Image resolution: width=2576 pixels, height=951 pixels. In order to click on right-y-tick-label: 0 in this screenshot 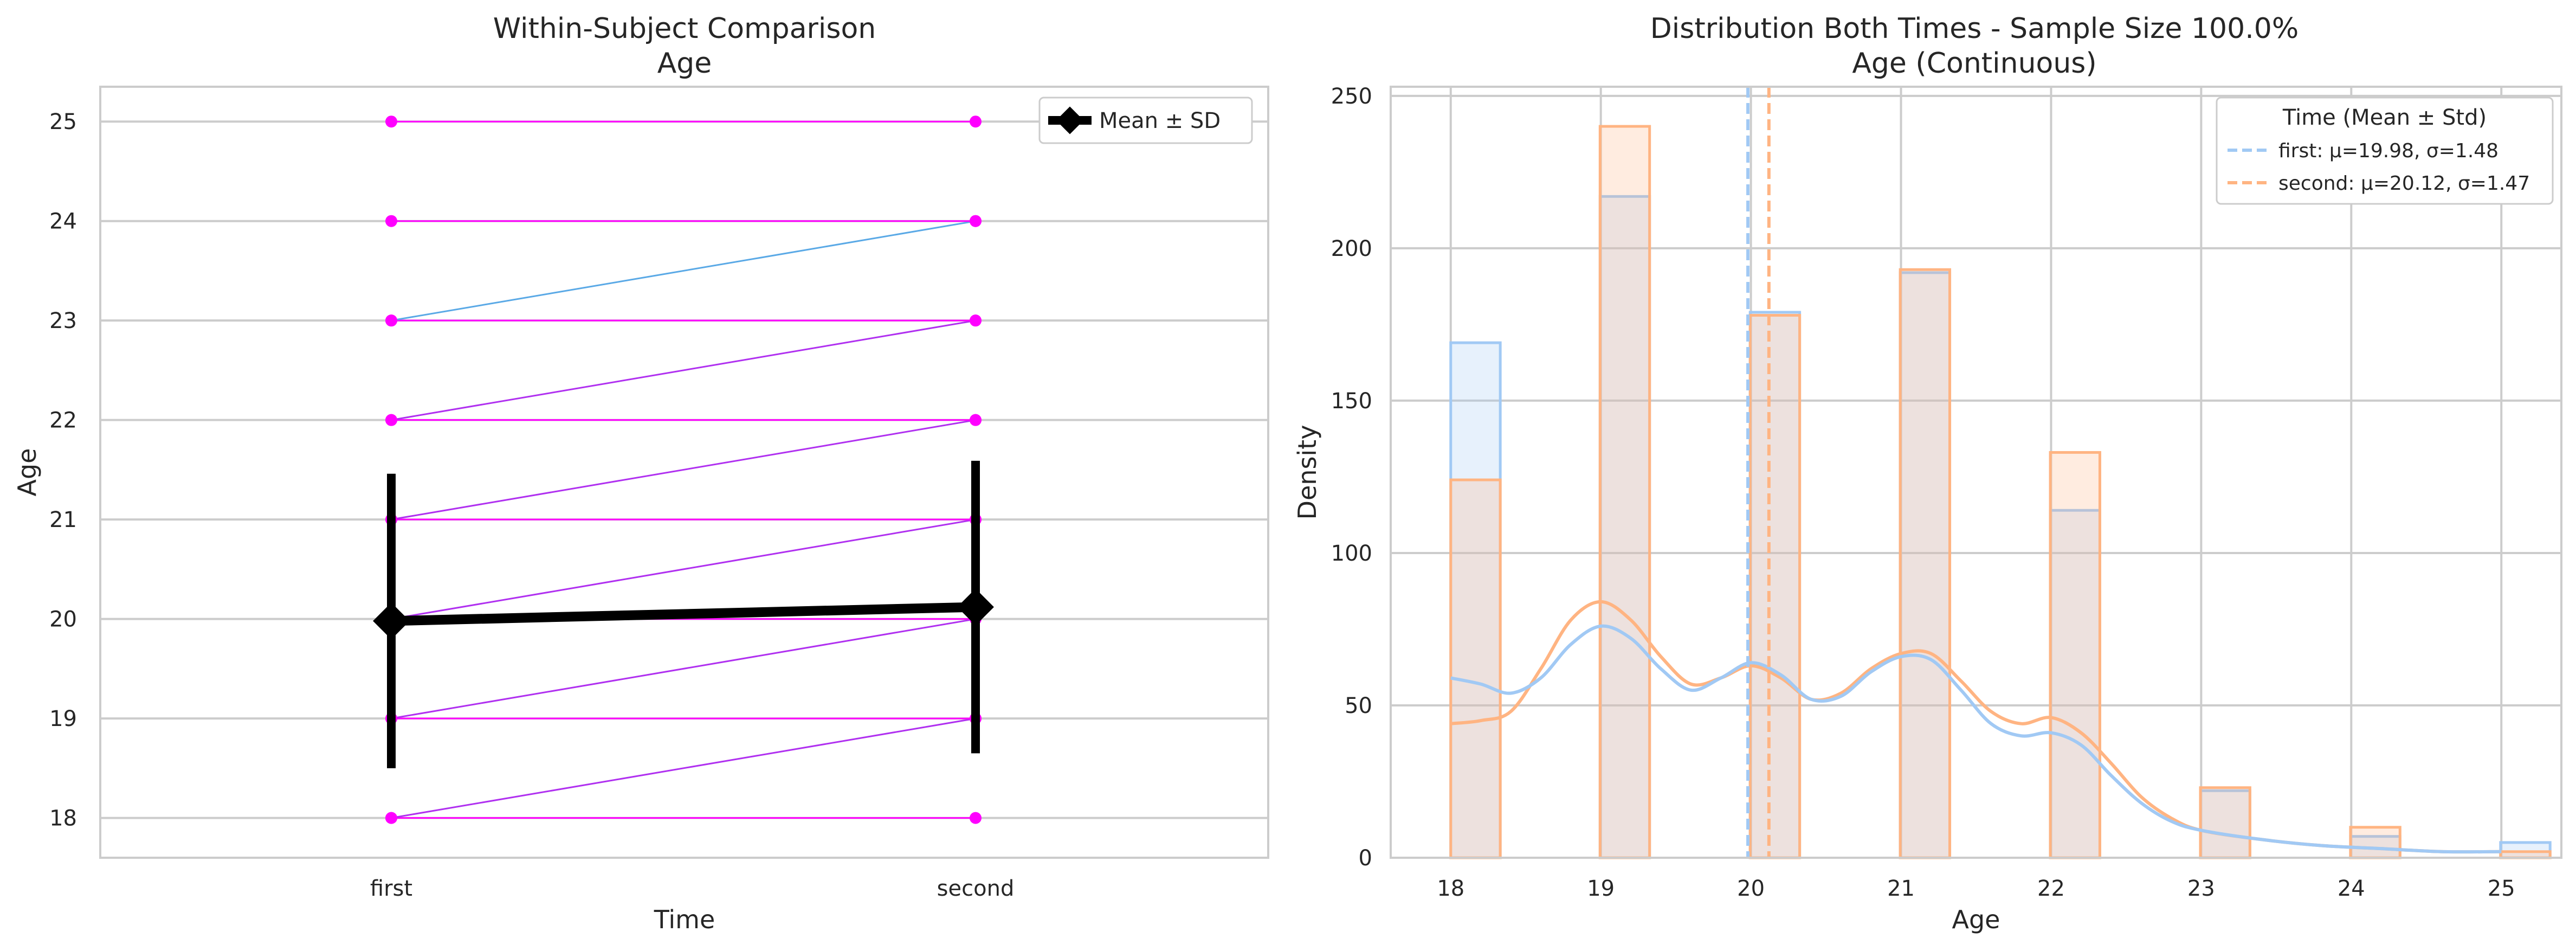, I will do `click(1365, 858)`.